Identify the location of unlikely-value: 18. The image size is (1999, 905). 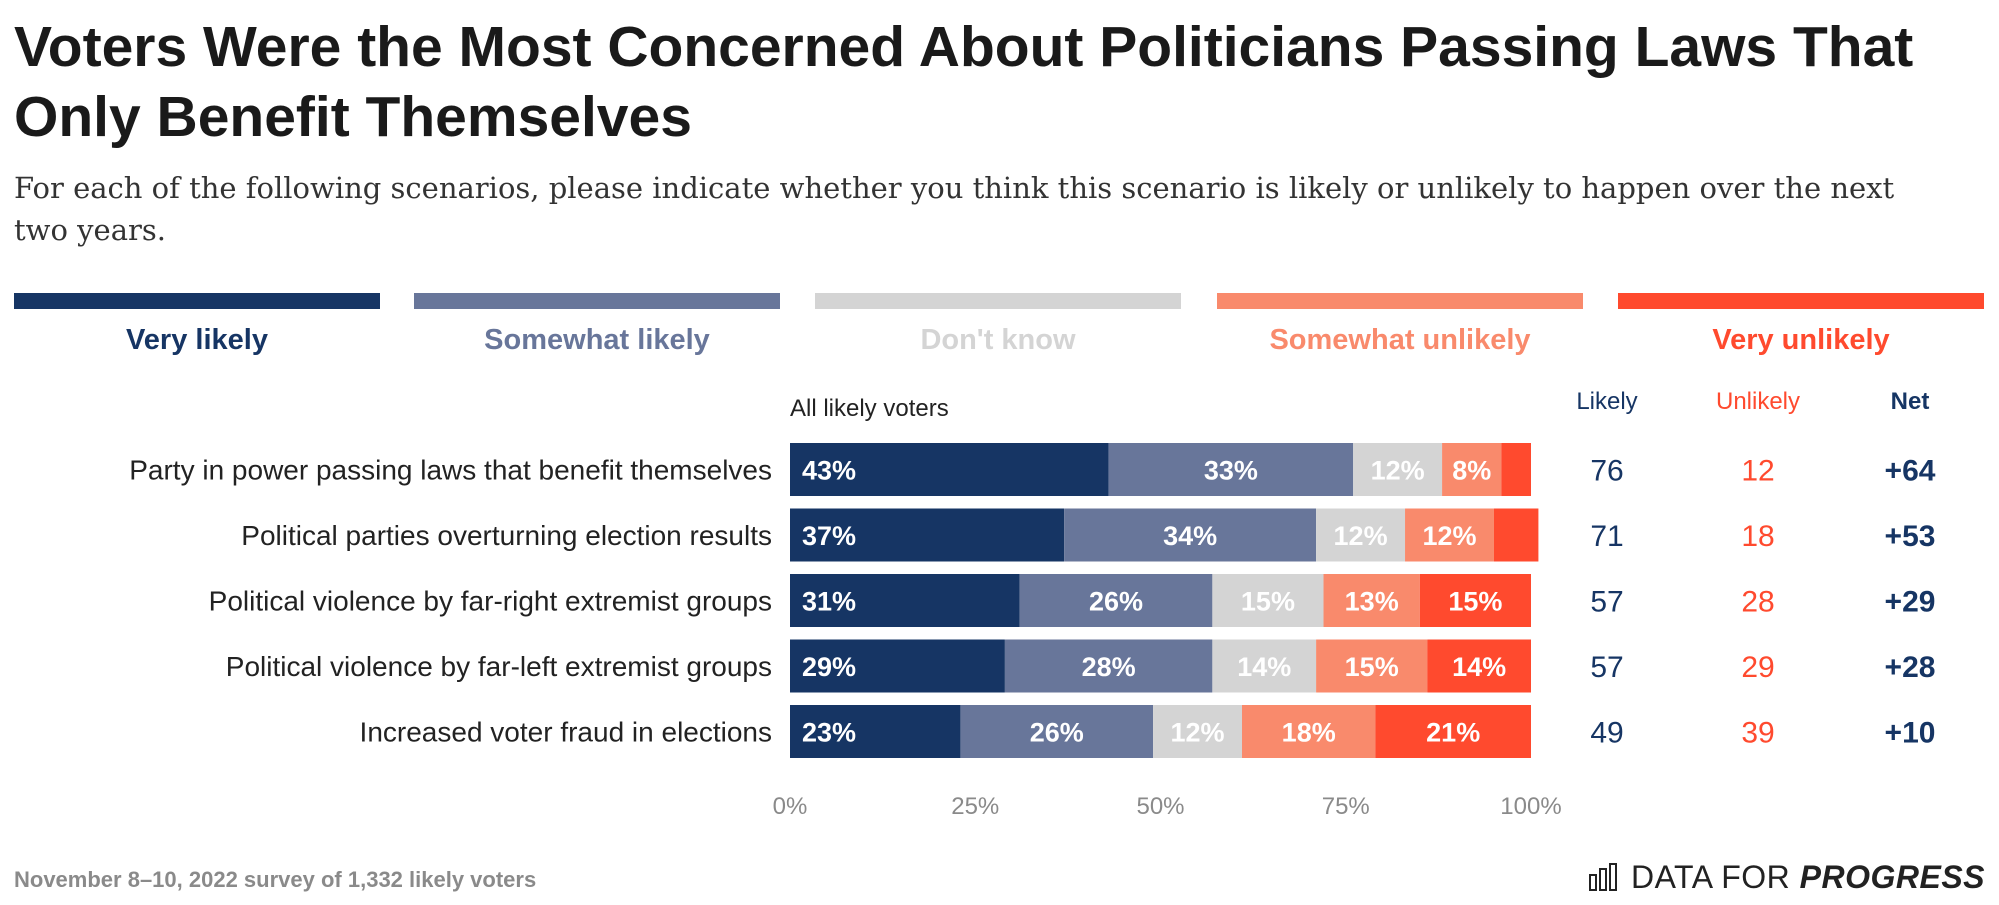
(1757, 536).